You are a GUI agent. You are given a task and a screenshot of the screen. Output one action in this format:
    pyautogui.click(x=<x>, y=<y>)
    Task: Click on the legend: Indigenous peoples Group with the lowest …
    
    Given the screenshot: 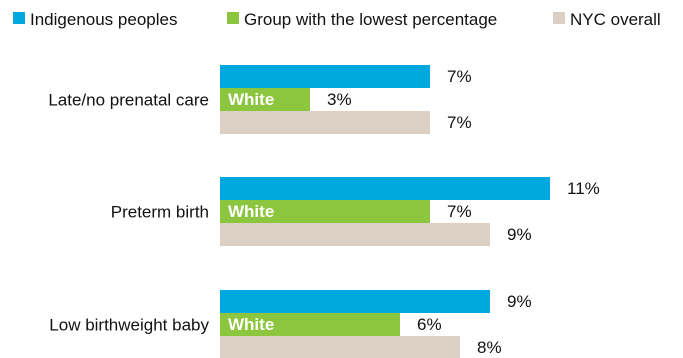 What is the action you would take?
    pyautogui.click(x=337, y=19)
    